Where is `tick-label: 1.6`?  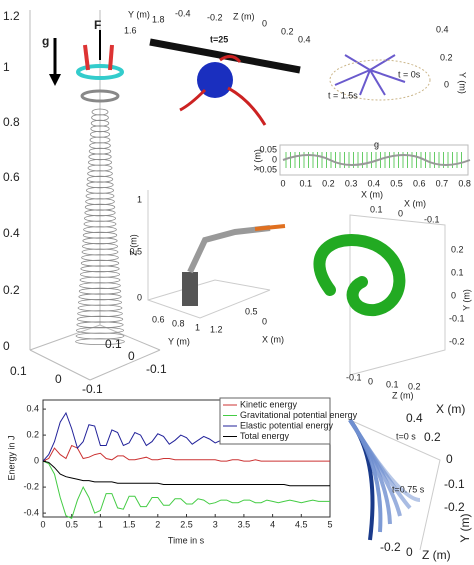
tick-label: 1.6 is located at coordinates (130, 30).